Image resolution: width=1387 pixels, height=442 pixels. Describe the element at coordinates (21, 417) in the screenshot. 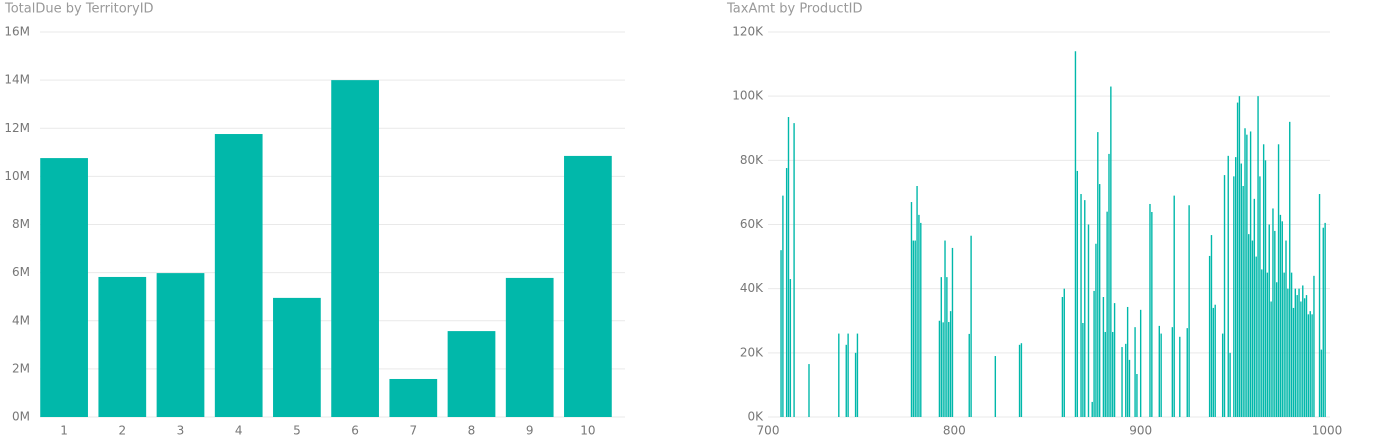

I see `y-tick-label: 0M` at that location.